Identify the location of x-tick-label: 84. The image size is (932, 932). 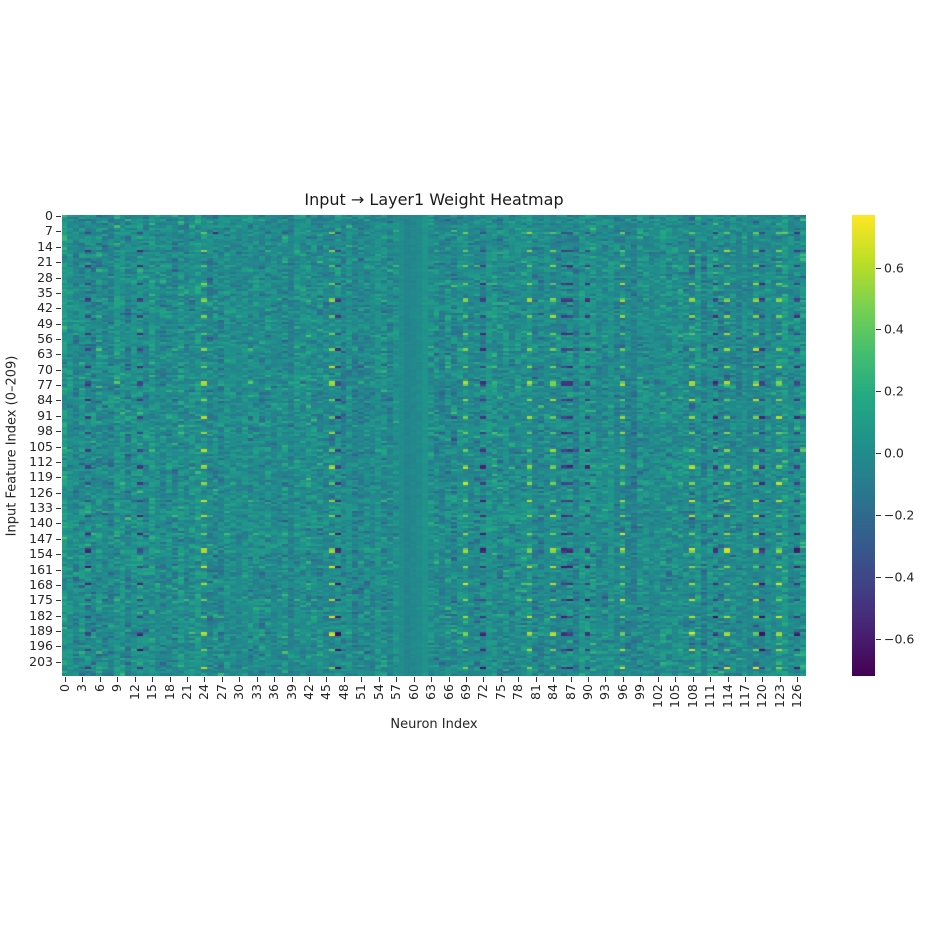
(553, 692).